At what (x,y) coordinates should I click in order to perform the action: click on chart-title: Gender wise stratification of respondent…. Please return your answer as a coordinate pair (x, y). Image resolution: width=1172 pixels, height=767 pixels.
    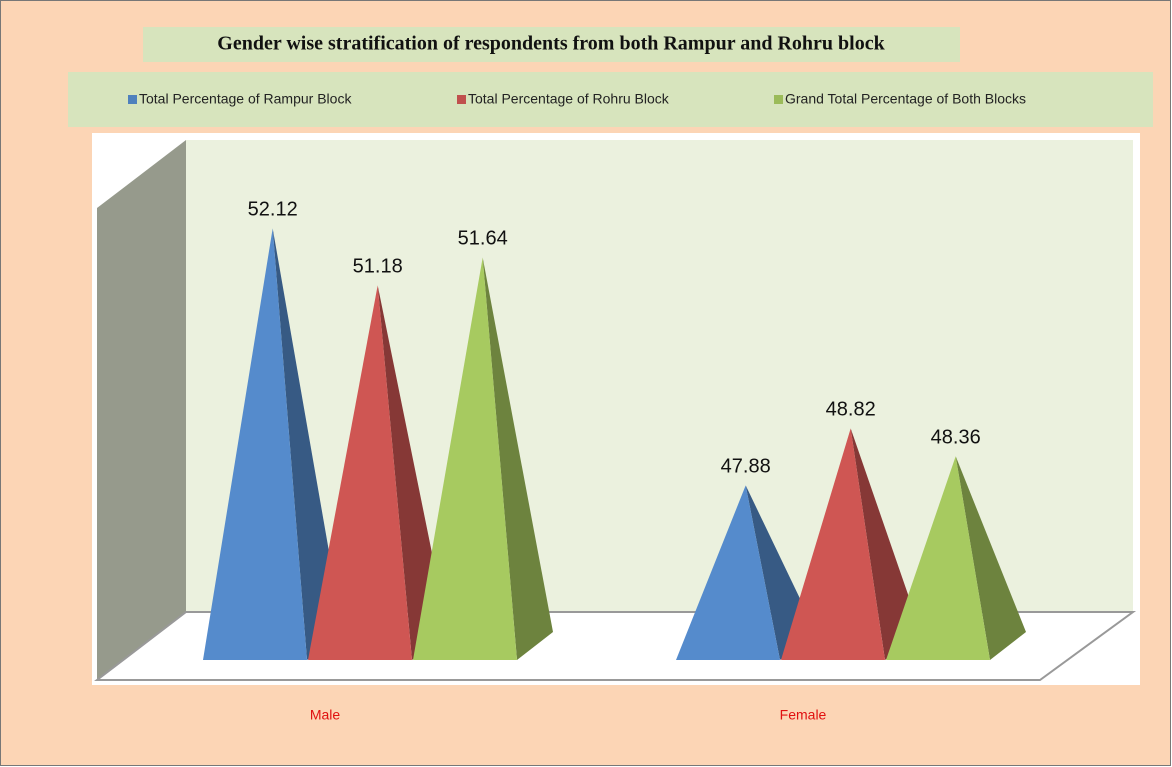
    Looking at the image, I should click on (551, 44).